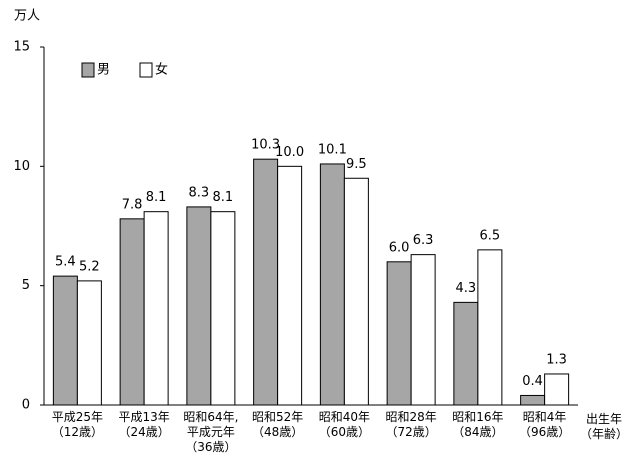 The height and width of the screenshot is (469, 640). I want to click on x-tick-label-line: 平成25年, so click(77, 417).